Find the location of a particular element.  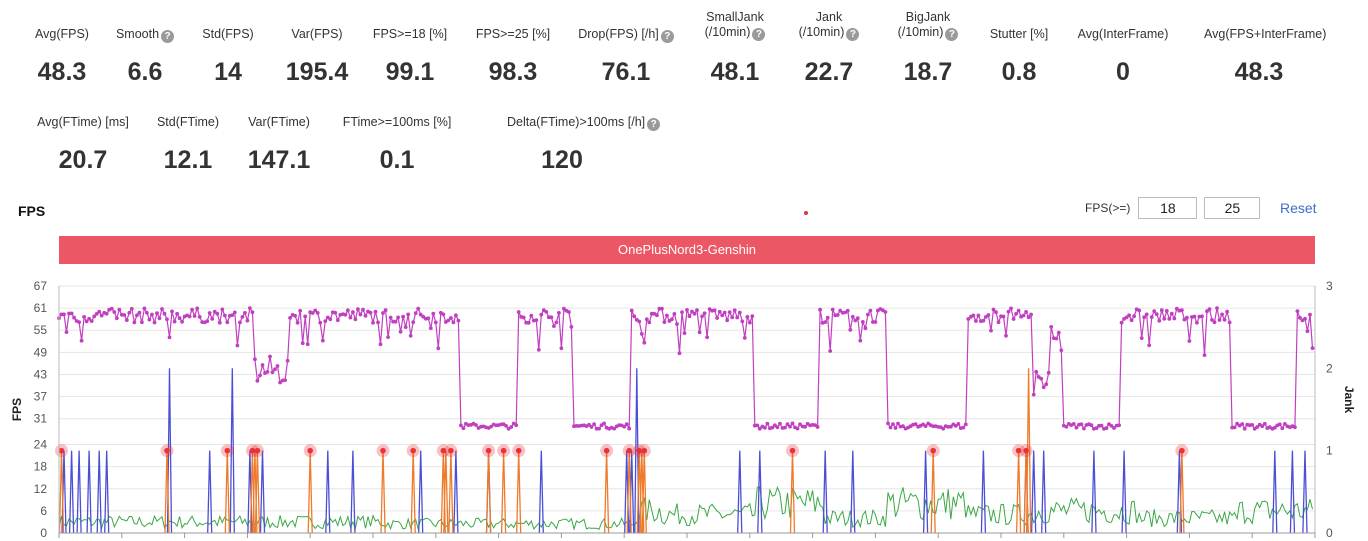

stat-label: Std(FPS) is located at coordinates (228, 34).